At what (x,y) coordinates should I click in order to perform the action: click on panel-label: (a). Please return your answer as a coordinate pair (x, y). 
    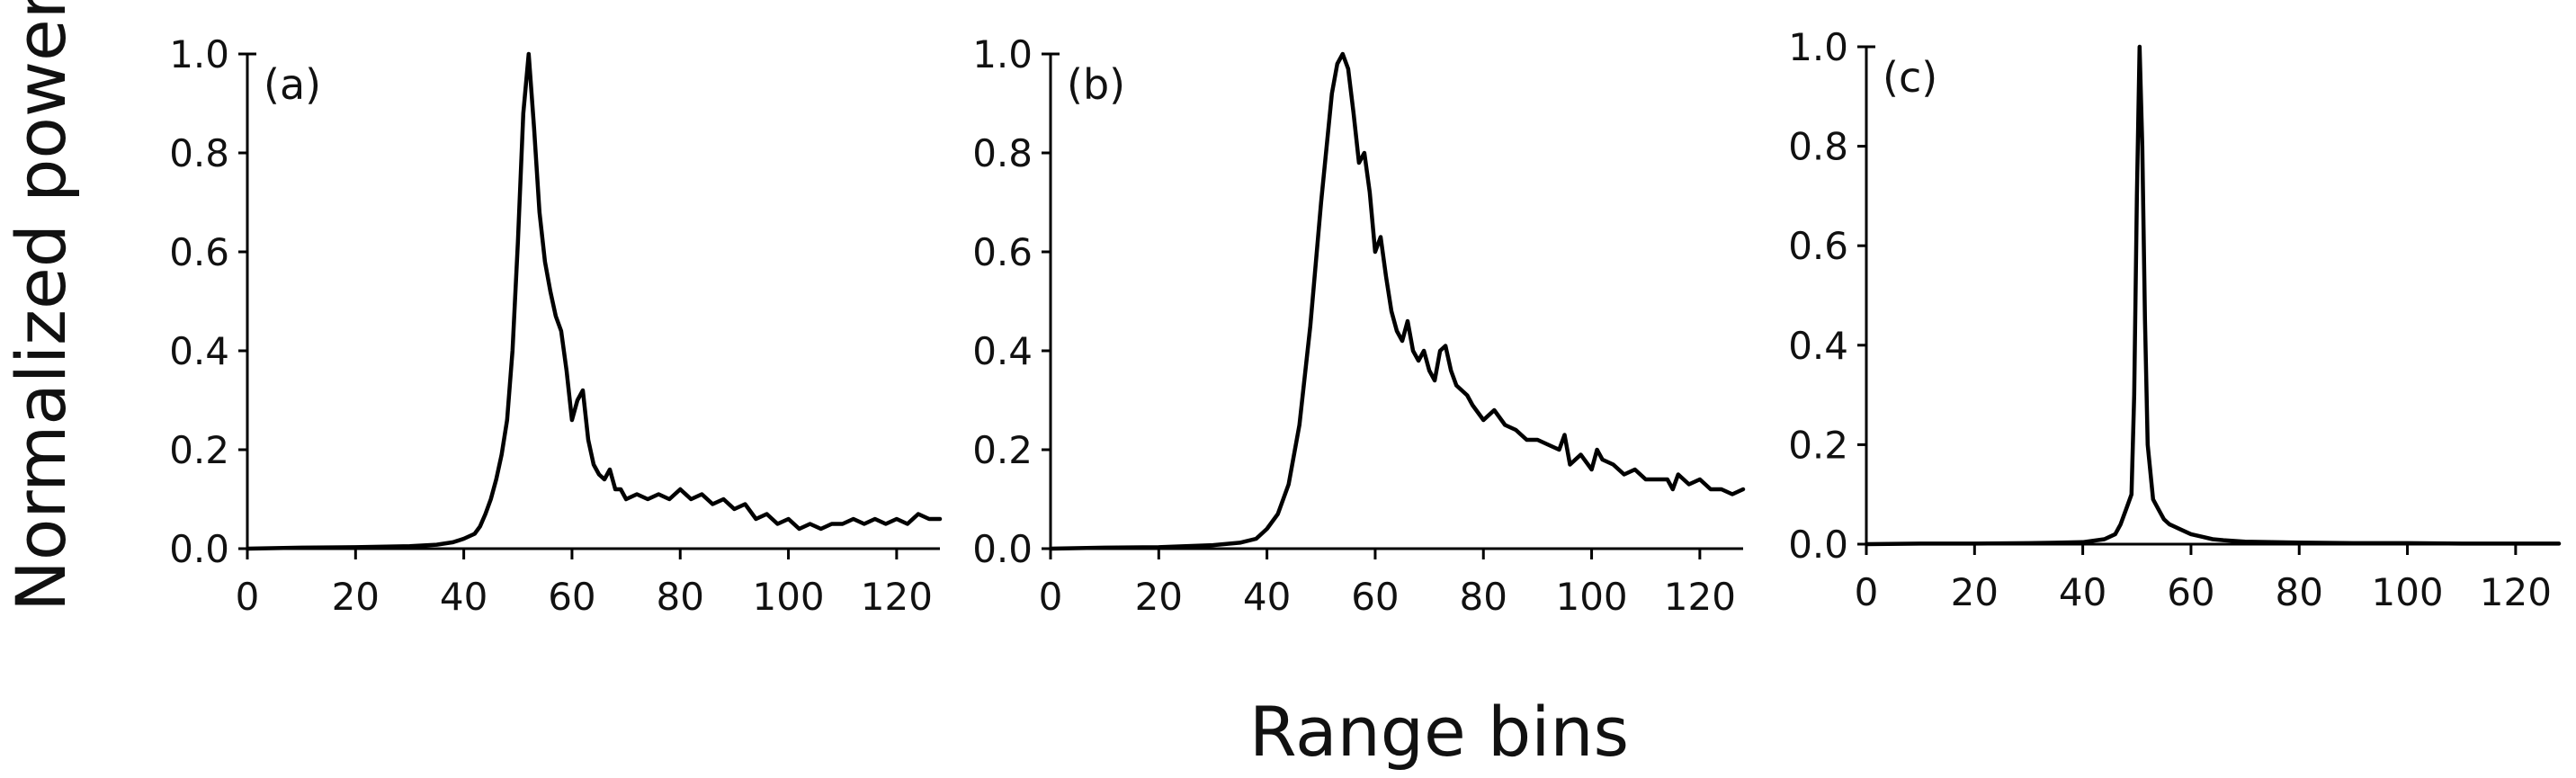
    Looking at the image, I should click on (292, 84).